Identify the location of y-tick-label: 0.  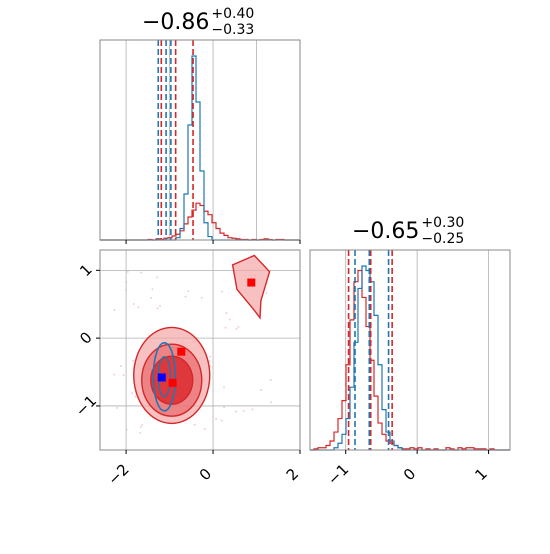
(85, 337).